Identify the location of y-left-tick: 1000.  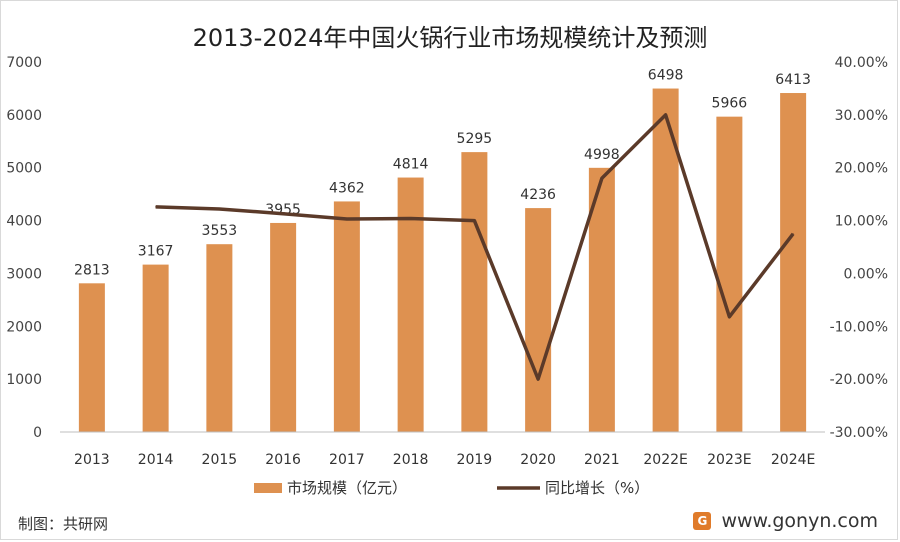
(24, 380).